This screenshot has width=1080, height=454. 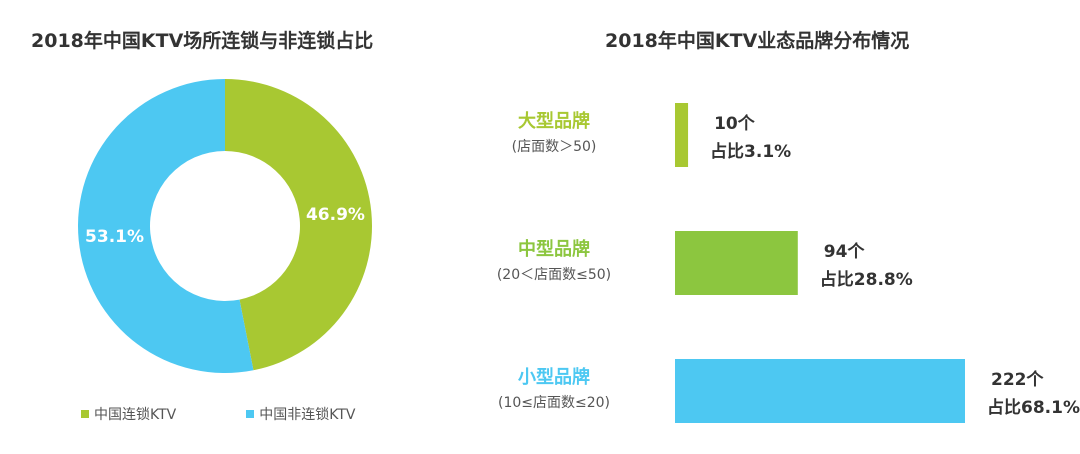 I want to click on bar-share-label-1: 占比28.8%, so click(x=866, y=279).